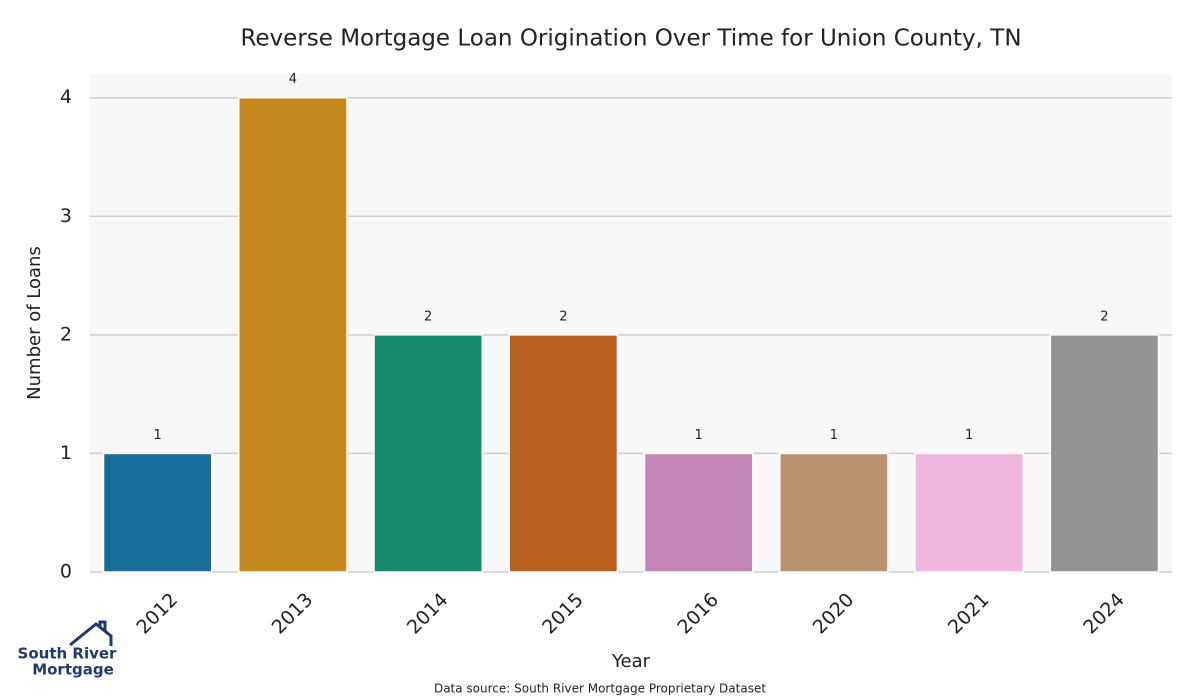 This screenshot has width=1200, height=700. I want to click on x-tick-label: 2016, so click(698, 614).